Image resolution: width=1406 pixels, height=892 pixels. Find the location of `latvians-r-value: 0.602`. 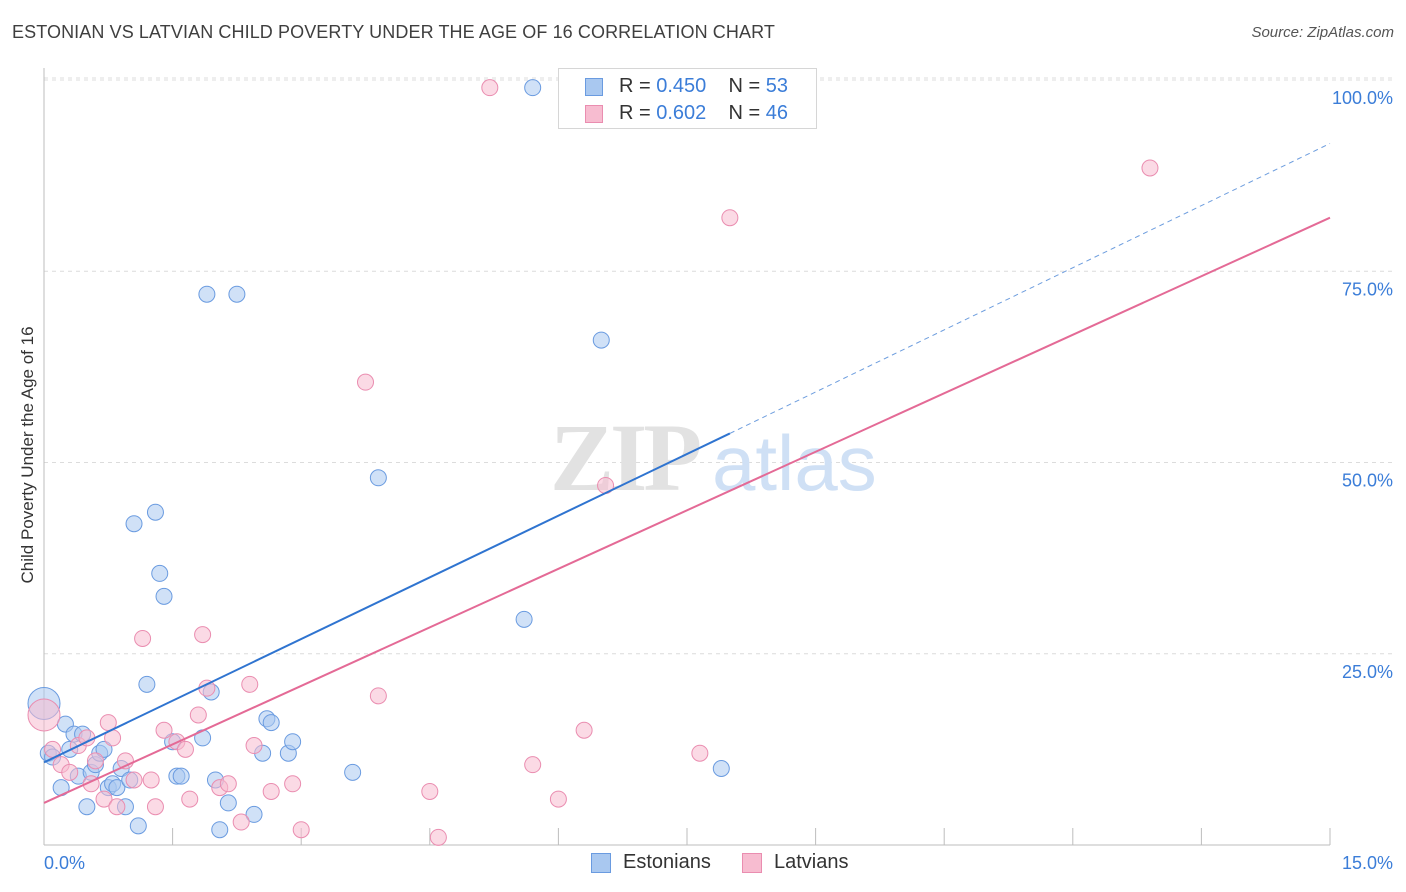

latvians-r-value: 0.602 is located at coordinates (681, 113).